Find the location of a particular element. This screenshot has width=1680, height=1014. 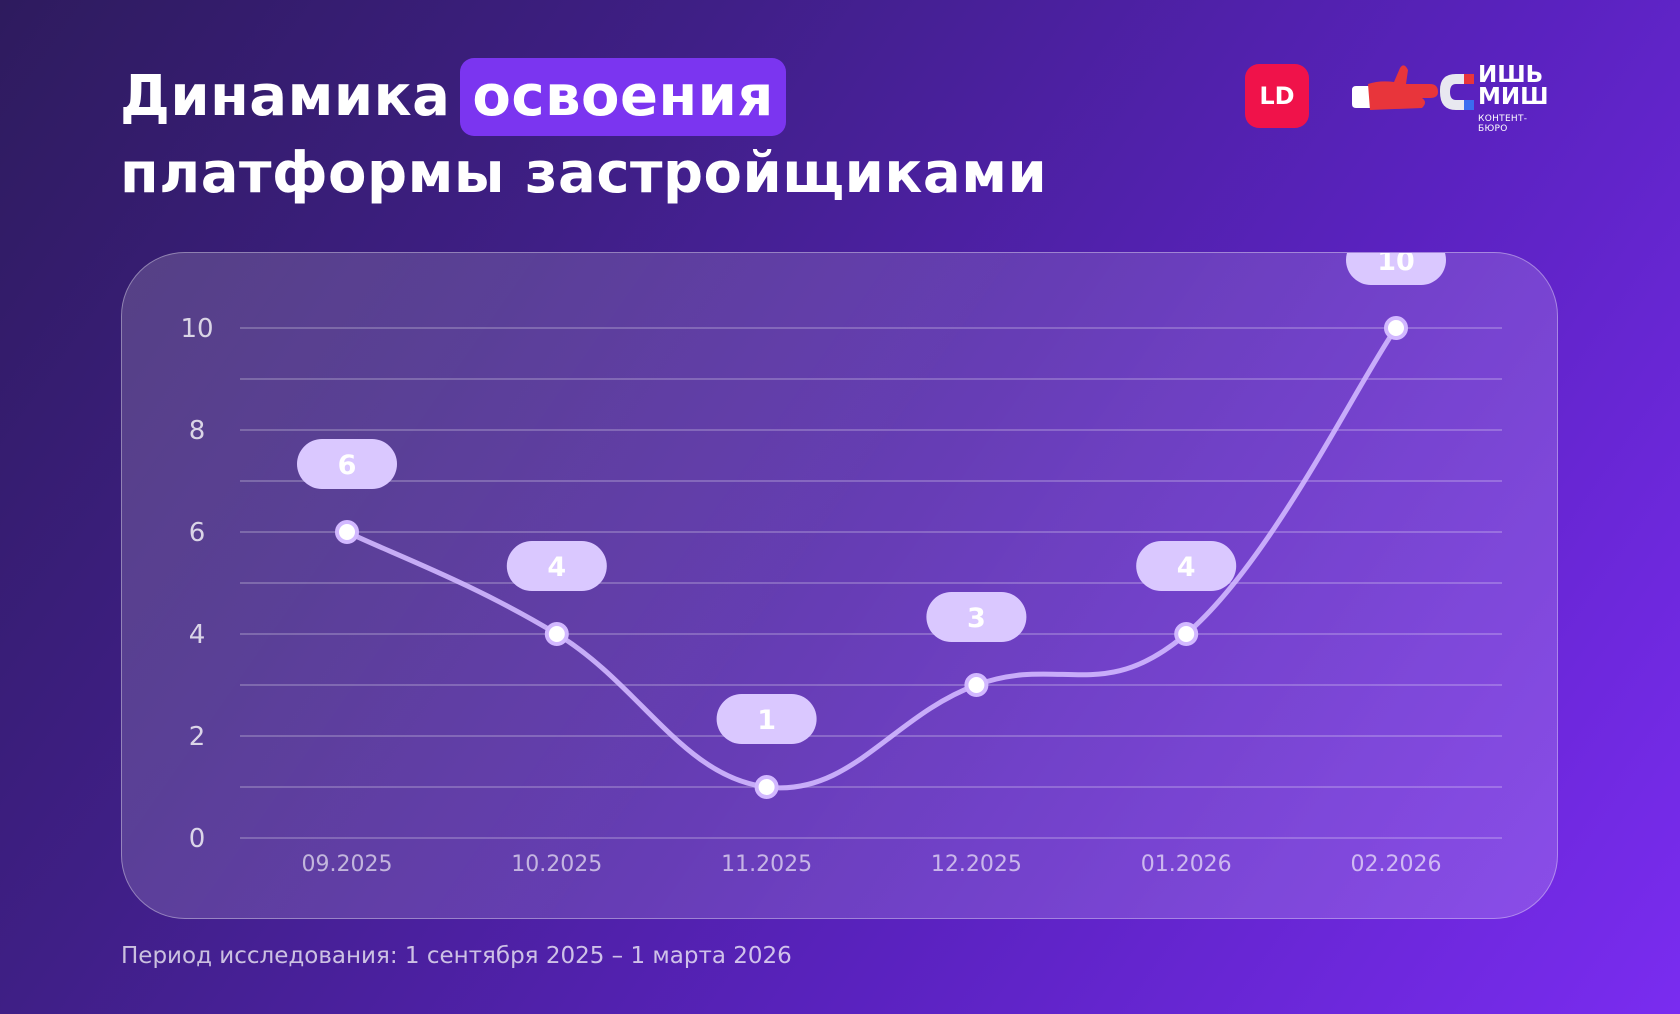

y-tick-label: 4 is located at coordinates (197, 635).